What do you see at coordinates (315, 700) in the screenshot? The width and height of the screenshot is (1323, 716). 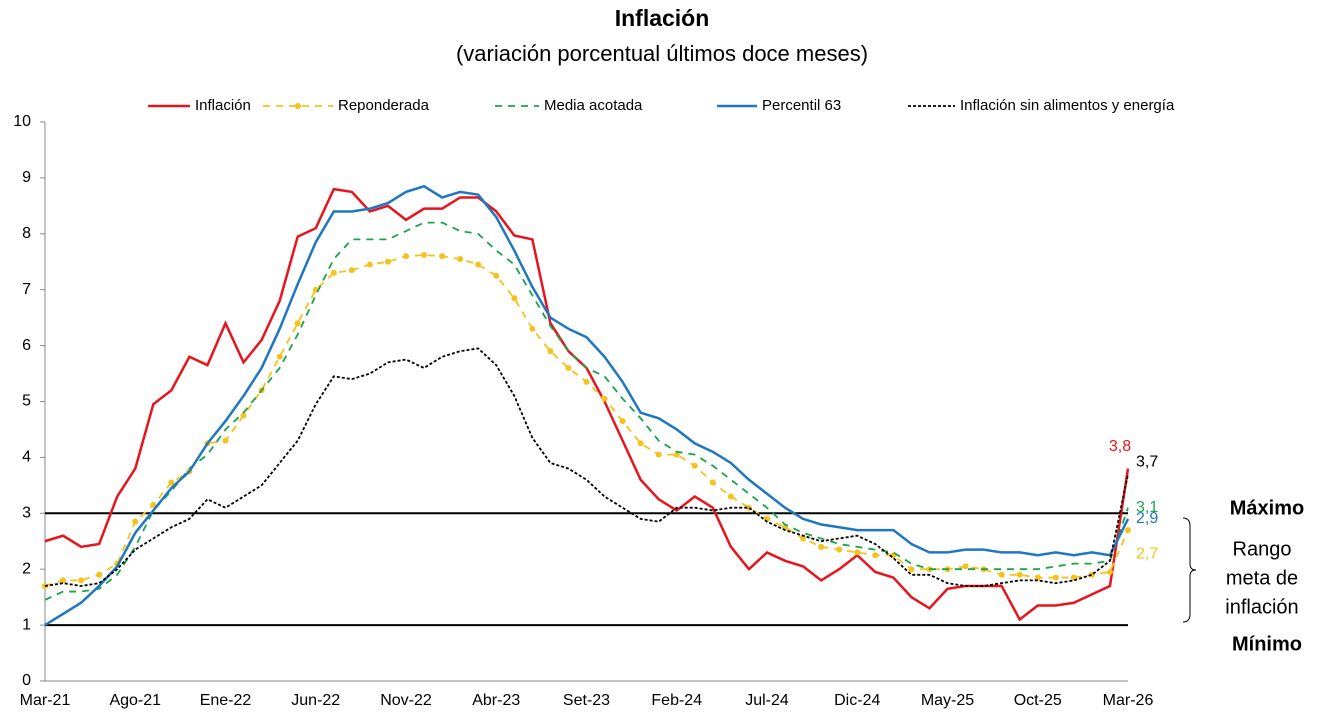 I see `x-tick-label: Jun-22` at bounding box center [315, 700].